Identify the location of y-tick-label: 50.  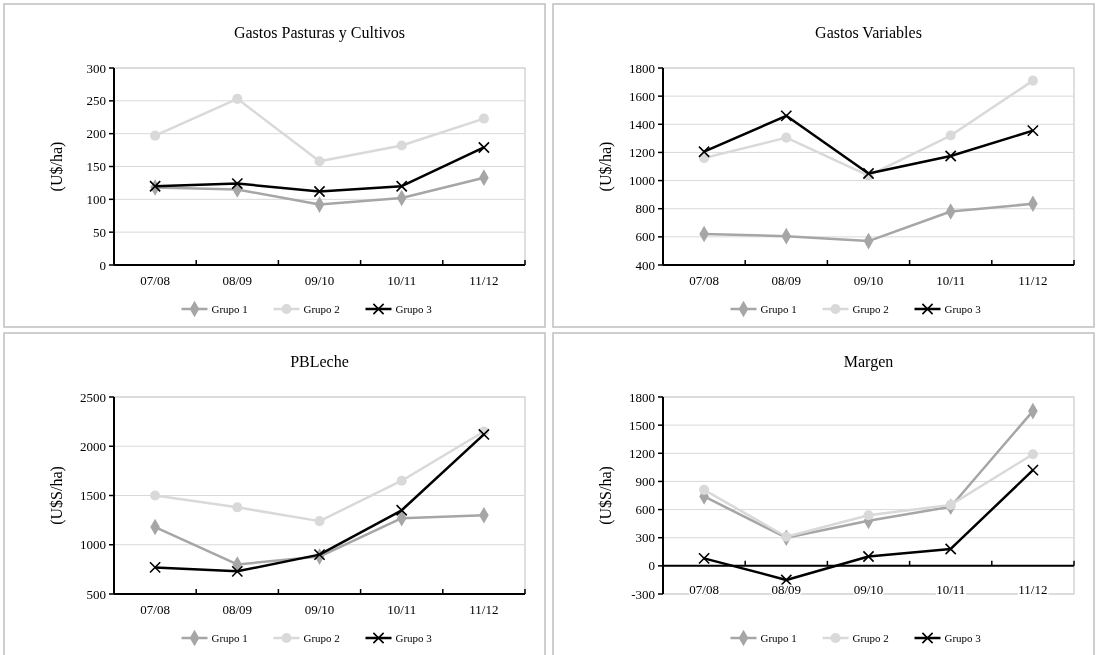
(99, 232).